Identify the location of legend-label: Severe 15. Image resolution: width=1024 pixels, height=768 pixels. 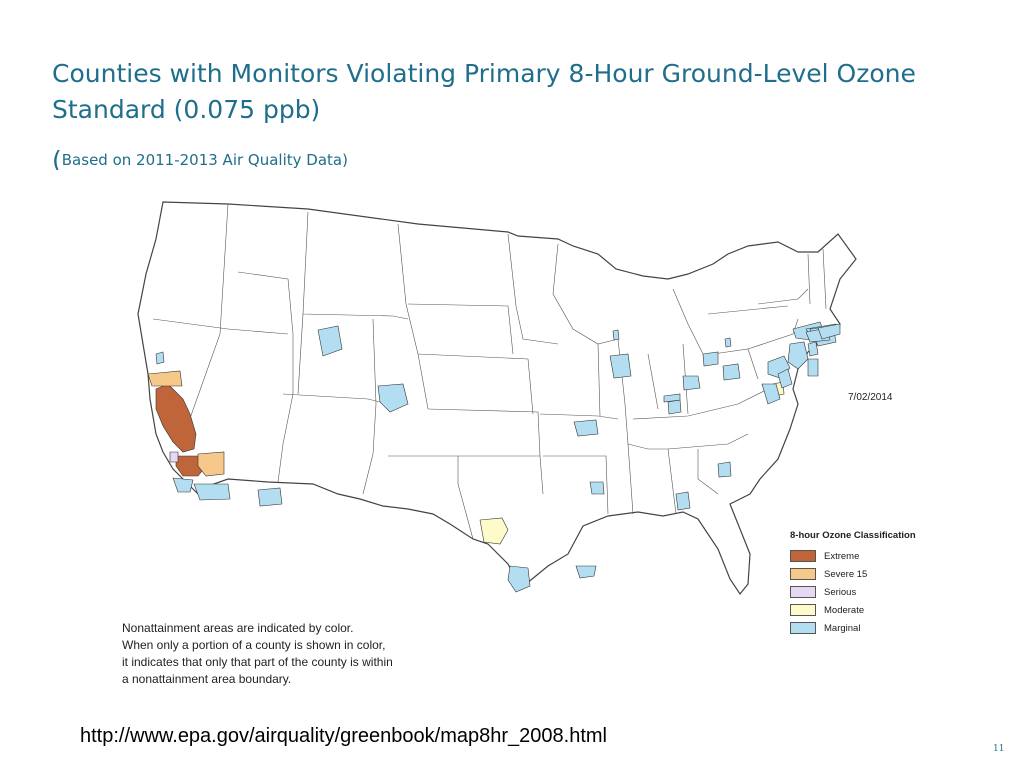
(846, 574).